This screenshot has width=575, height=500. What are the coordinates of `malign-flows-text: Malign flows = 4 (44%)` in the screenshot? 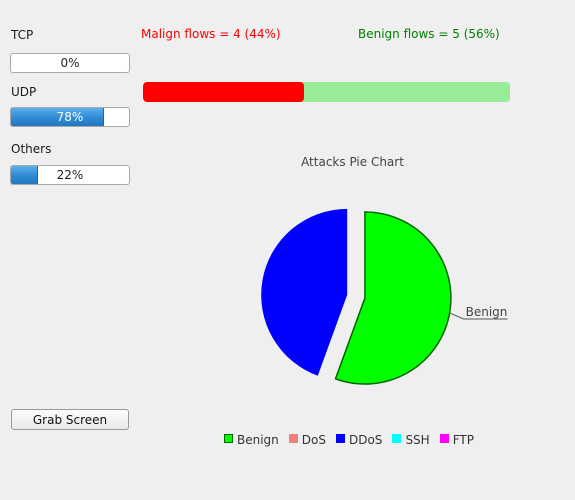 It's located at (211, 34).